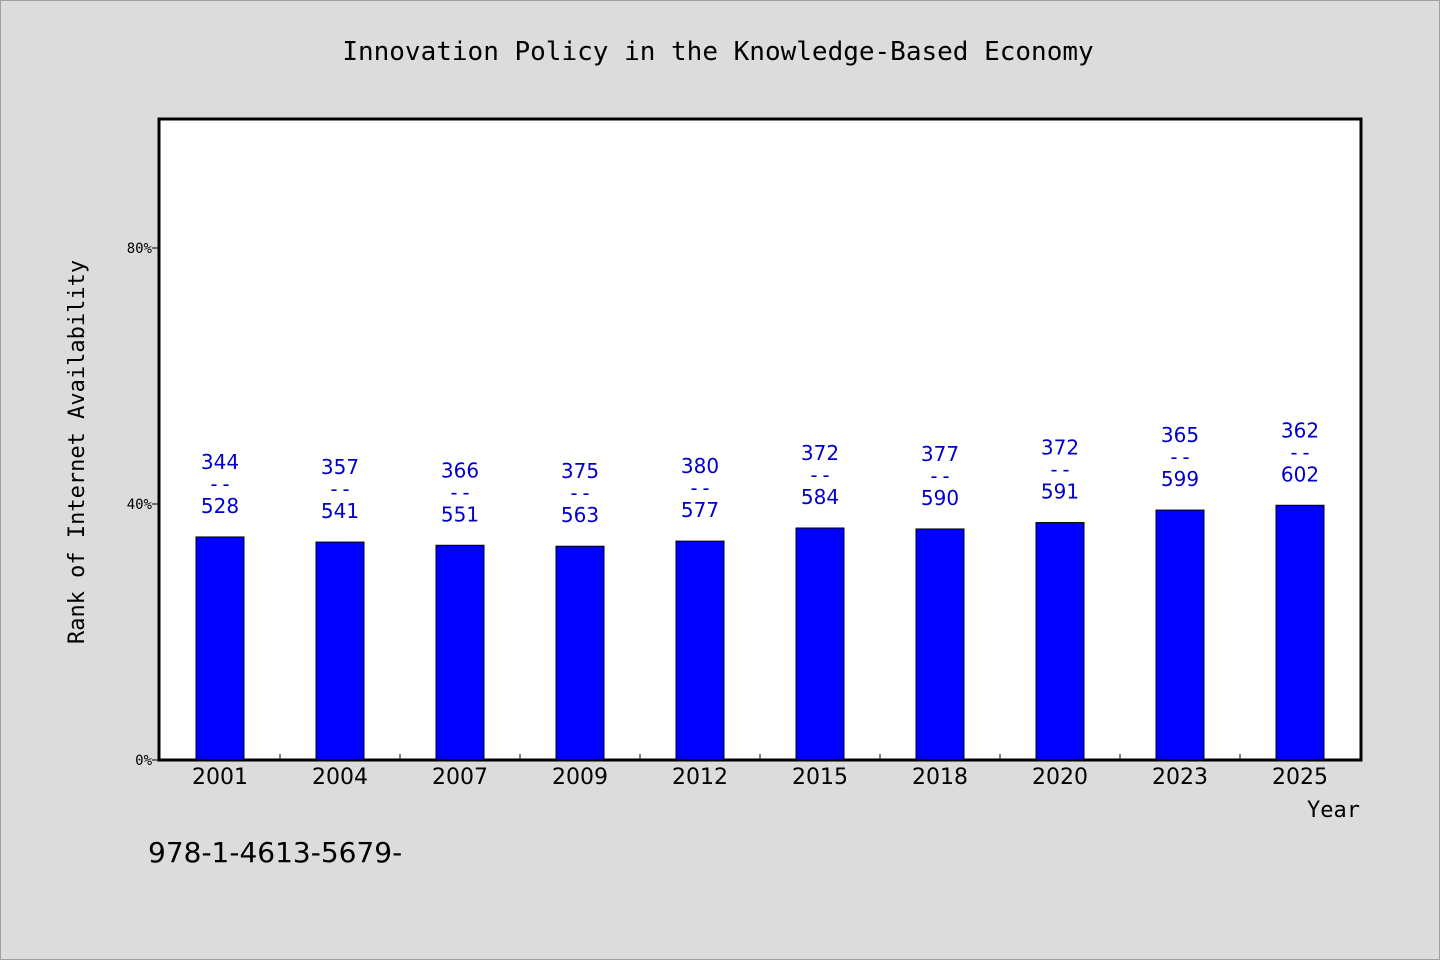  Describe the element at coordinates (580, 471) in the screenshot. I see `data-label-top: 375` at that location.